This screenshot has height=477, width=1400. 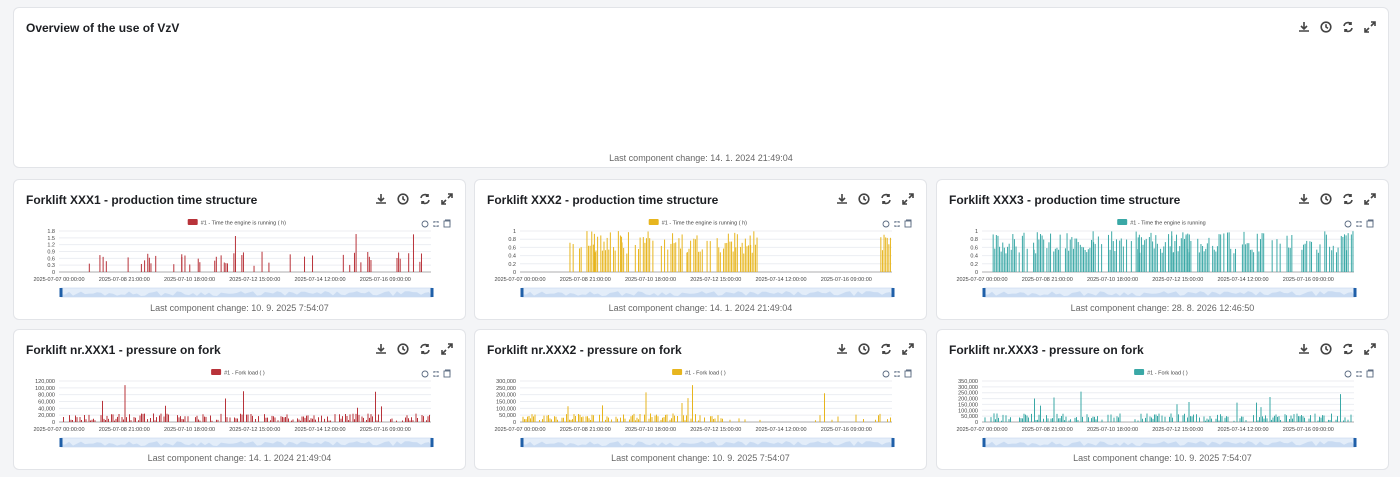 I want to click on xxx3-pressure-history-icon, so click(x=1325, y=348).